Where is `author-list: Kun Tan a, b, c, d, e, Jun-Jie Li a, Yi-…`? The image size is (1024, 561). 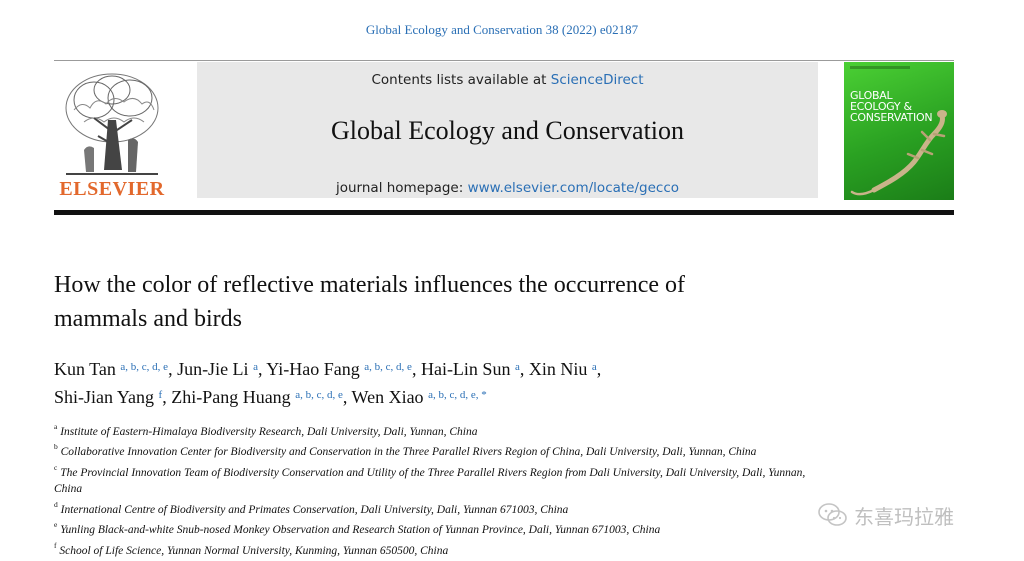 author-list: Kun Tan a, b, c, d, e, Jun-Jie Li a, Yi-… is located at coordinates (444, 383).